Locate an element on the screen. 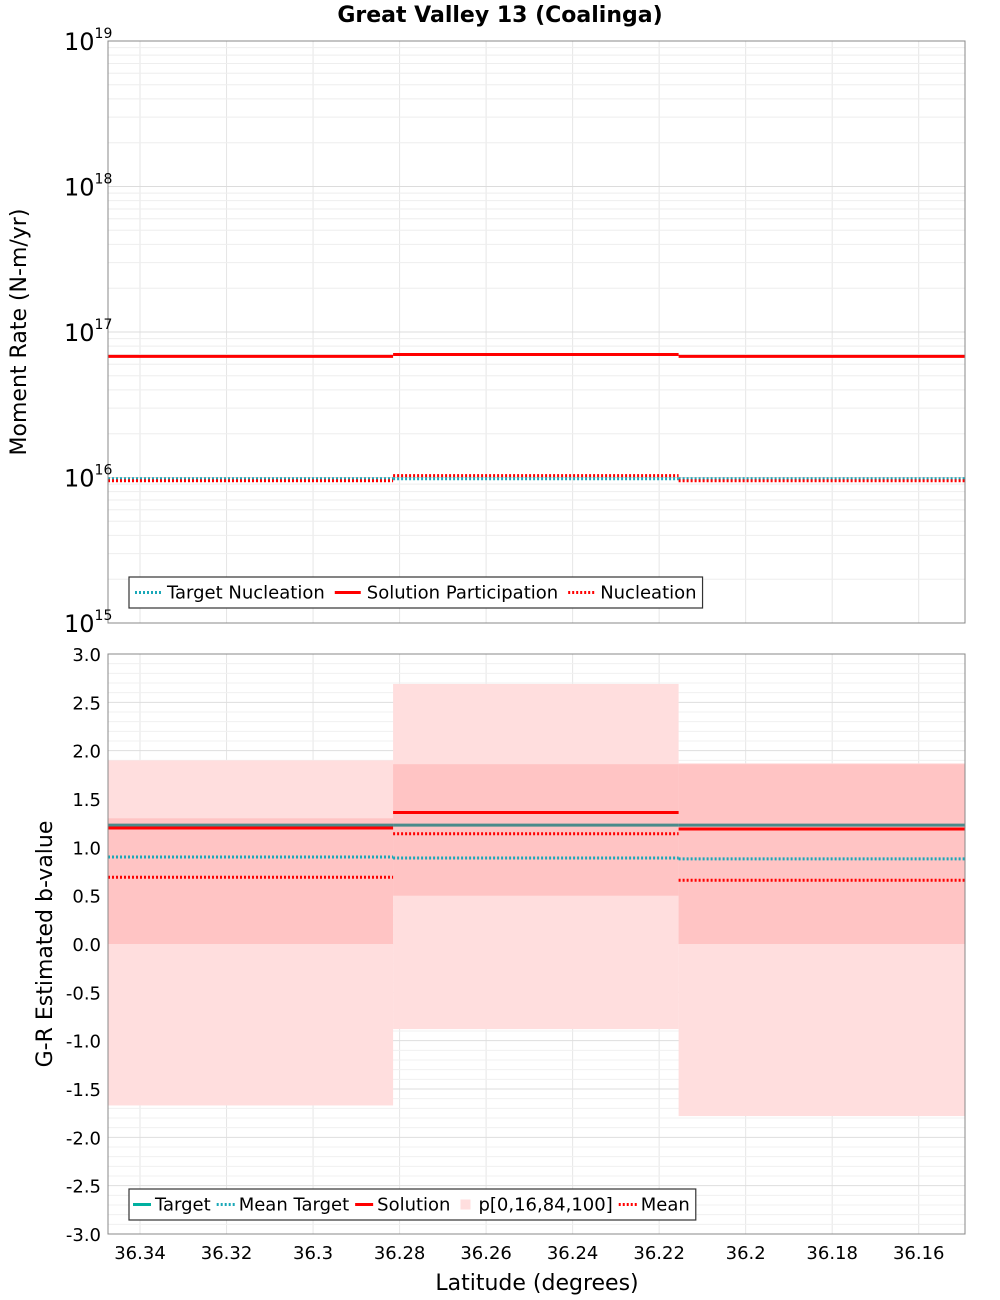 This screenshot has width=1000, height=1300. x-tick-label: 36.3 is located at coordinates (313, 1253).